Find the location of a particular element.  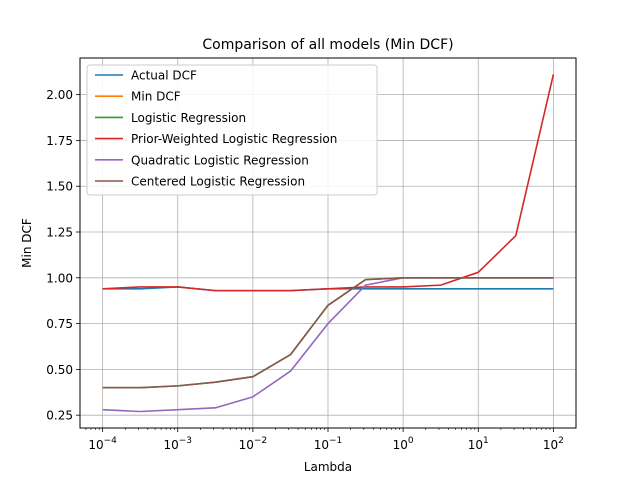

x-tick-label: 10¹ is located at coordinates (478, 444).